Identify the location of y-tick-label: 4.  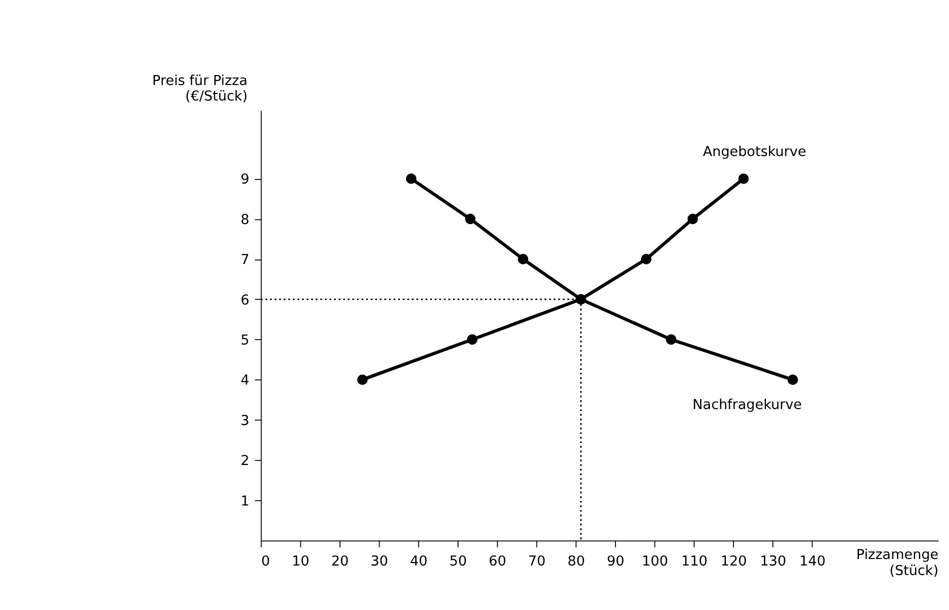
(245, 380).